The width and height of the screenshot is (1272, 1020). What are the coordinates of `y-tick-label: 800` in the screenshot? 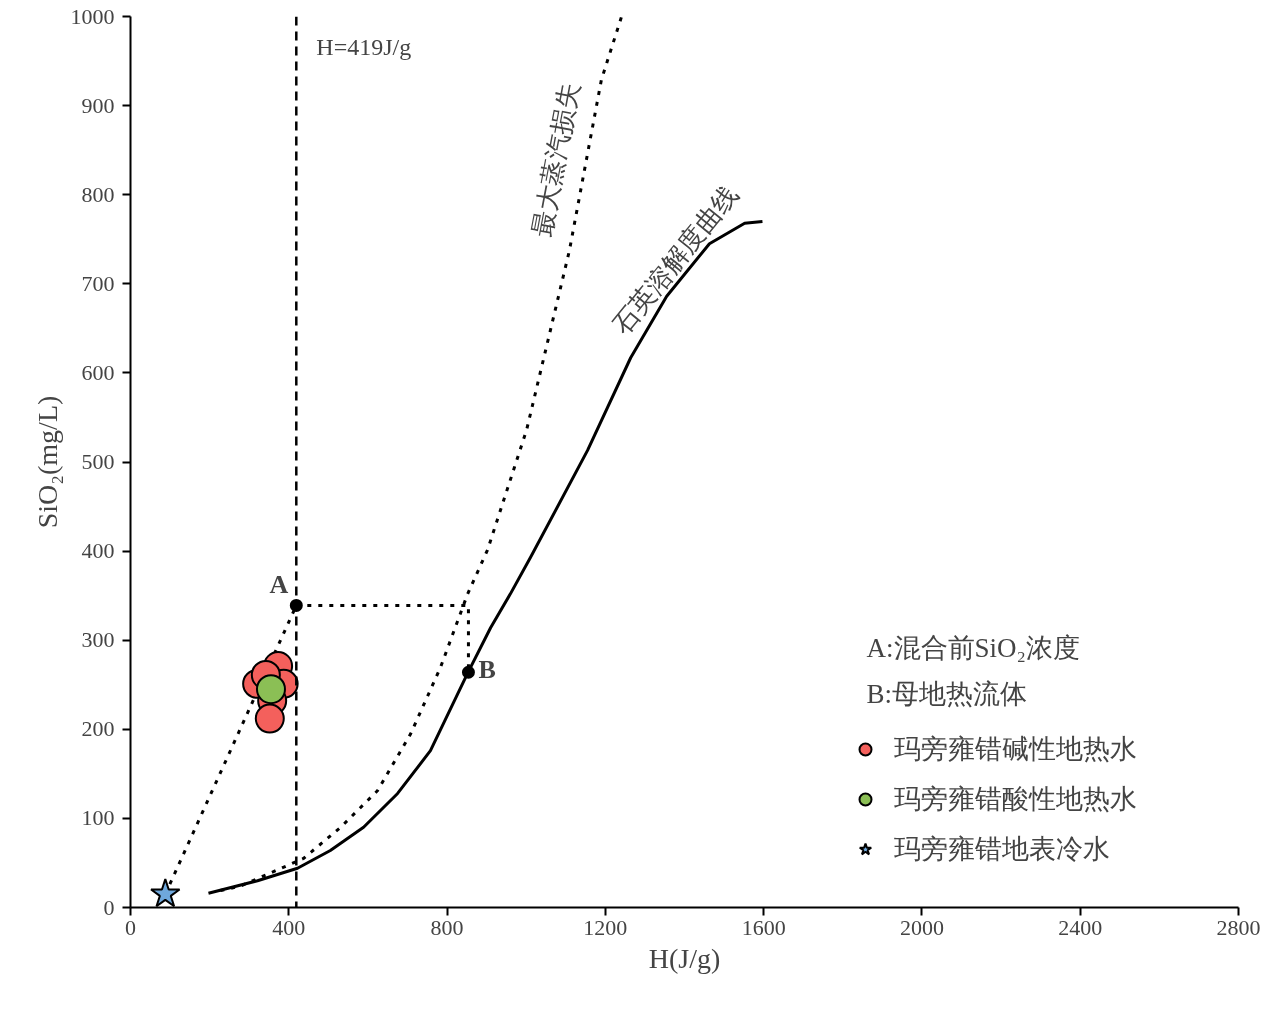 It's located at (98, 194).